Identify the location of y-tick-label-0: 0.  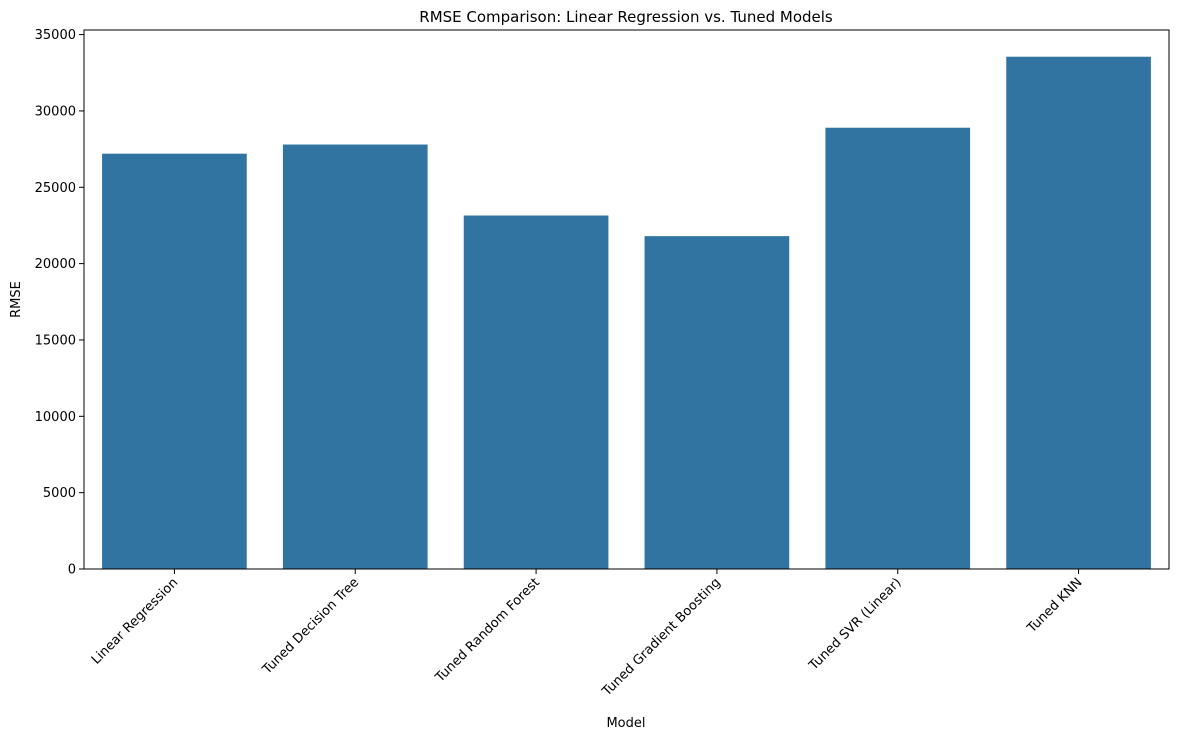
(72, 570).